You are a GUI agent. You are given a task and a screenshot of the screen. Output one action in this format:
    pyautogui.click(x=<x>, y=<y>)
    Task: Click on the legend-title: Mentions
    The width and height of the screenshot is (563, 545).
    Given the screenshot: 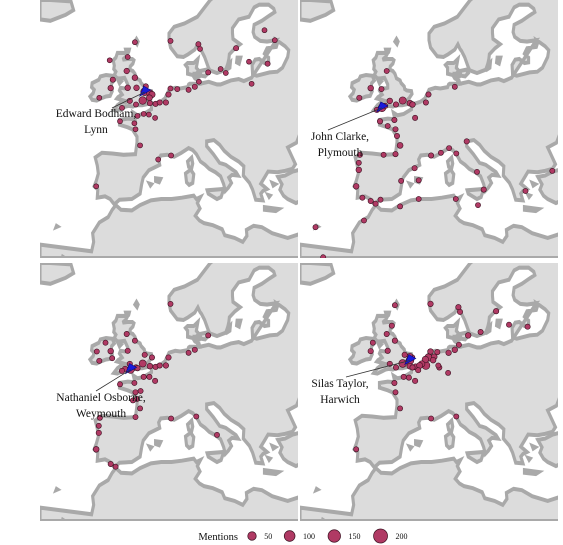 What is the action you would take?
    pyautogui.click(x=218, y=537)
    